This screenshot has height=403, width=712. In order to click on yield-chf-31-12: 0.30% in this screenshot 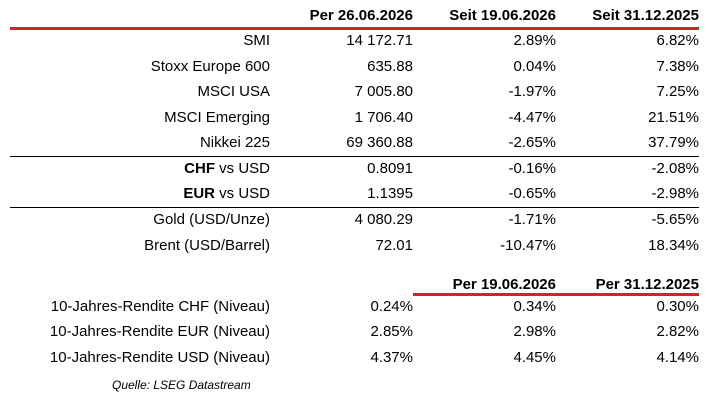, I will do `click(677, 306)`.